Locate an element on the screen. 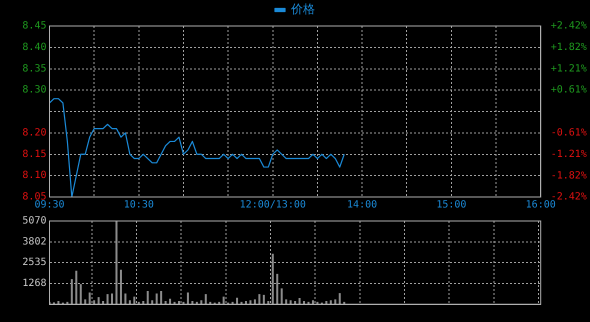  x-tick-label: 14:00 is located at coordinates (362, 205).